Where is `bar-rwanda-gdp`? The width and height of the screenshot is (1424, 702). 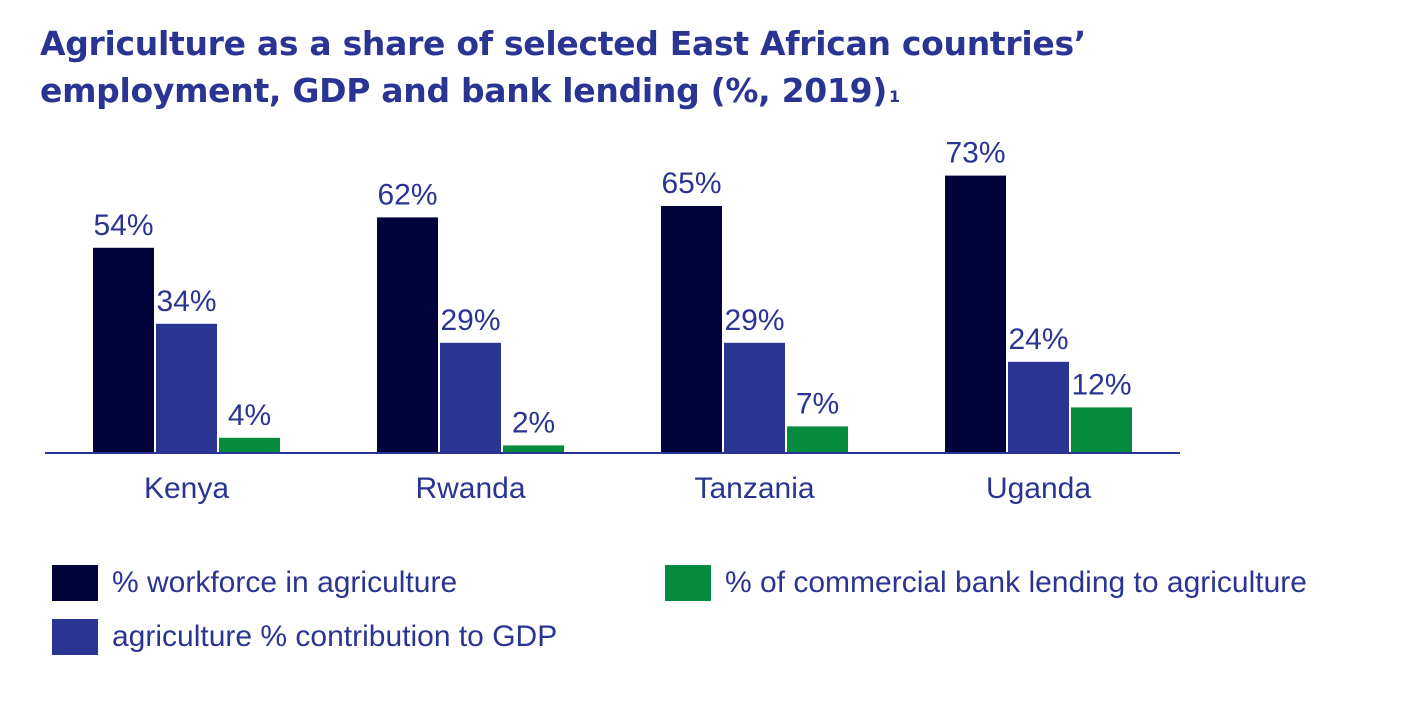 bar-rwanda-gdp is located at coordinates (470, 397).